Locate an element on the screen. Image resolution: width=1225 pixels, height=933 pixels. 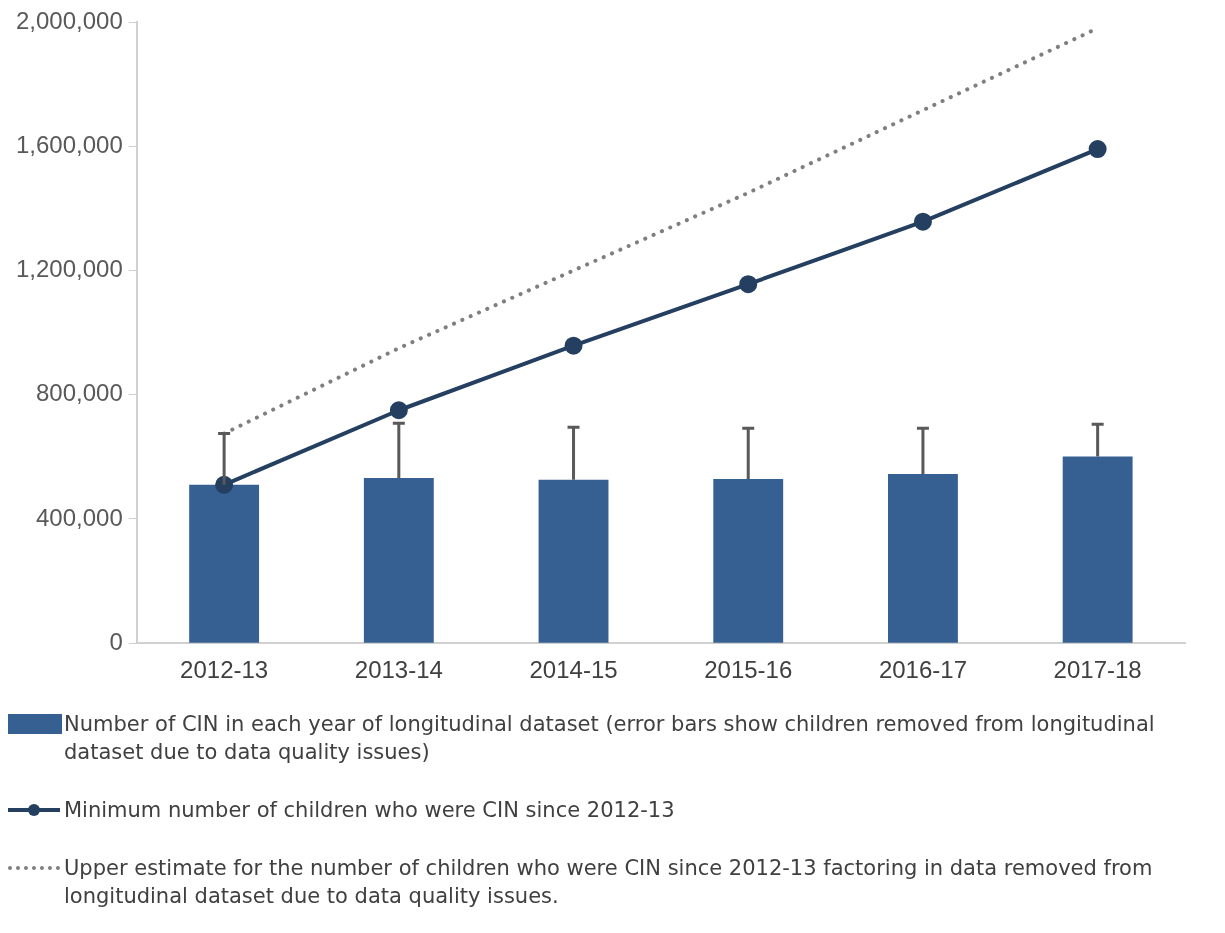
y-tick-label: 1,200,000 is located at coordinates (69, 269).